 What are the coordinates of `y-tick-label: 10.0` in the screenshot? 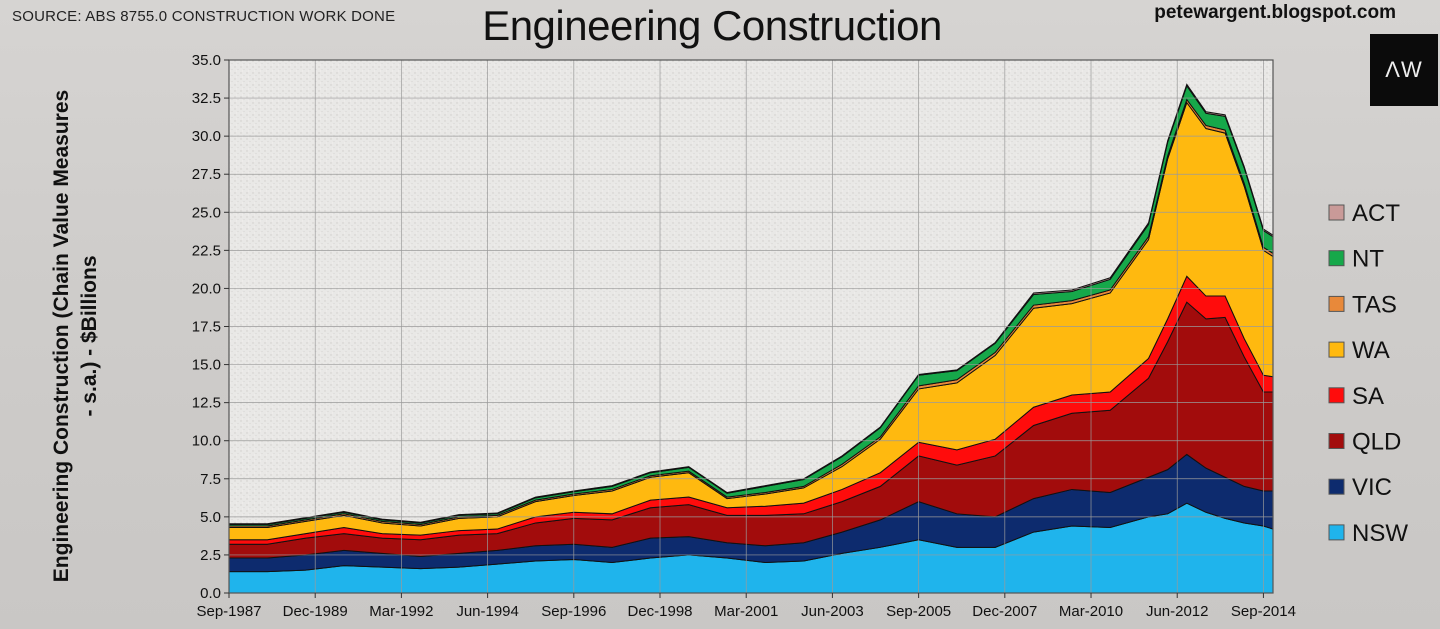 It's located at (206, 441).